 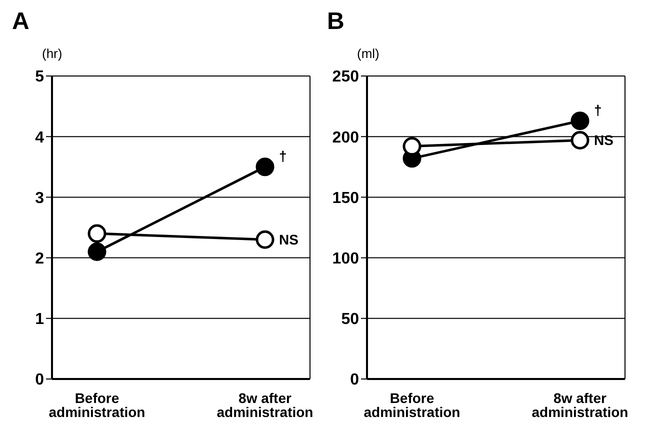 What do you see at coordinates (350, 319) in the screenshot?
I see `y-tick-label: 50` at bounding box center [350, 319].